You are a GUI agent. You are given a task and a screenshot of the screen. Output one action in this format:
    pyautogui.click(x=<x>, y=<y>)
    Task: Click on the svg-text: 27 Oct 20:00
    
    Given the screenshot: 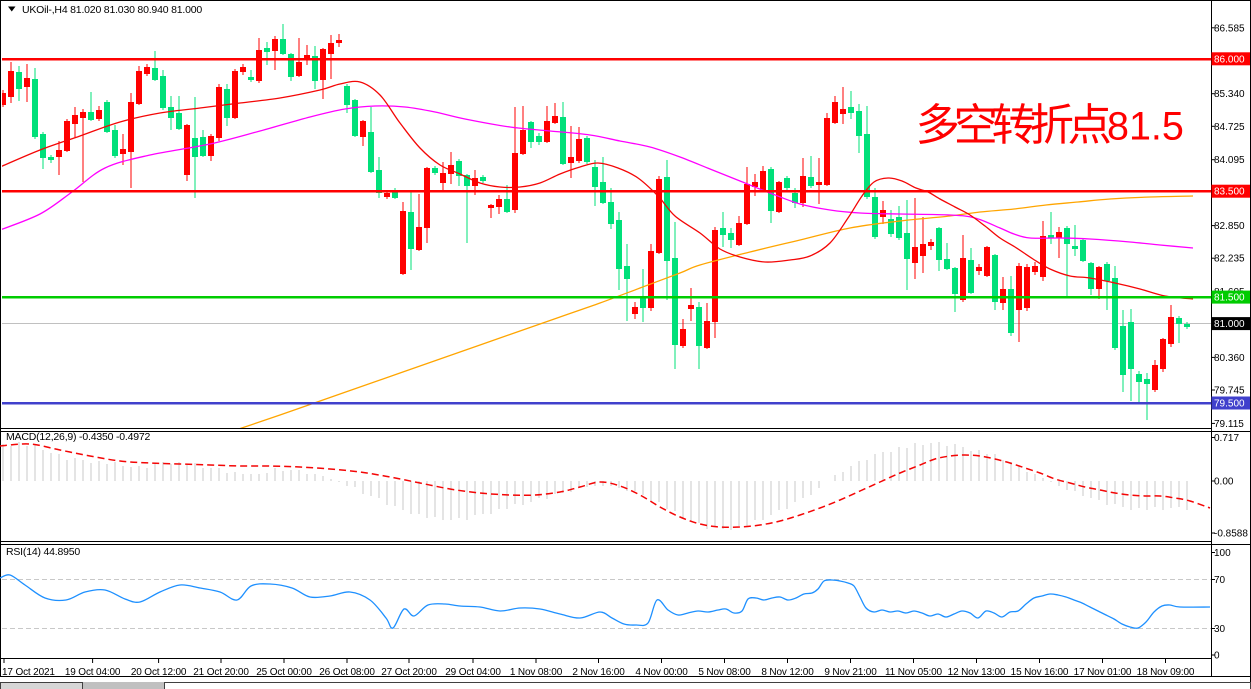 What is the action you would take?
    pyautogui.click(x=409, y=672)
    